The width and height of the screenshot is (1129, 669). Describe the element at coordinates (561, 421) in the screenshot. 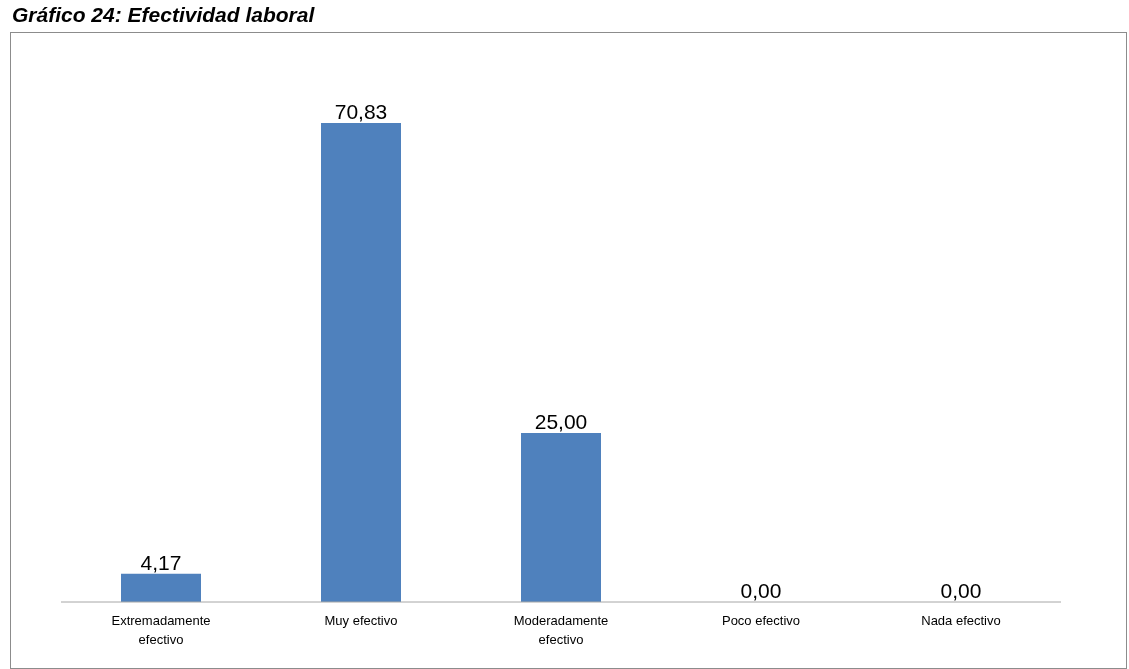

I see `data-label: 25,00` at that location.